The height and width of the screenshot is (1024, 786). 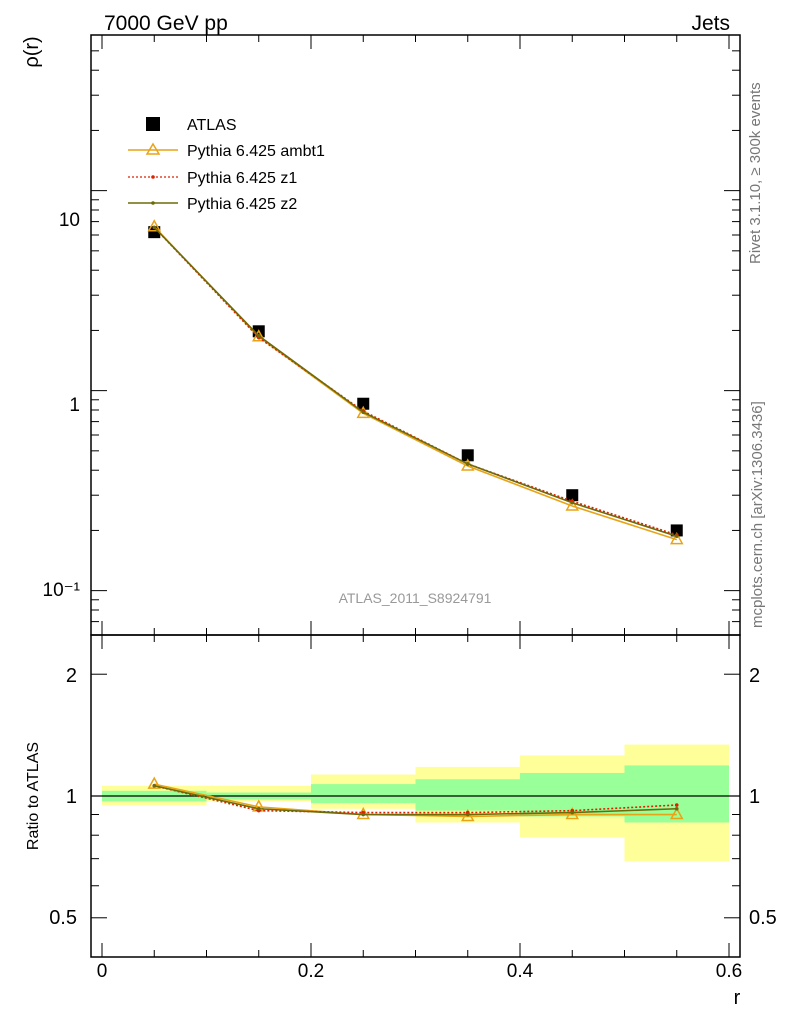 I want to click on legend-marker-ambt1, so click(x=153, y=148).